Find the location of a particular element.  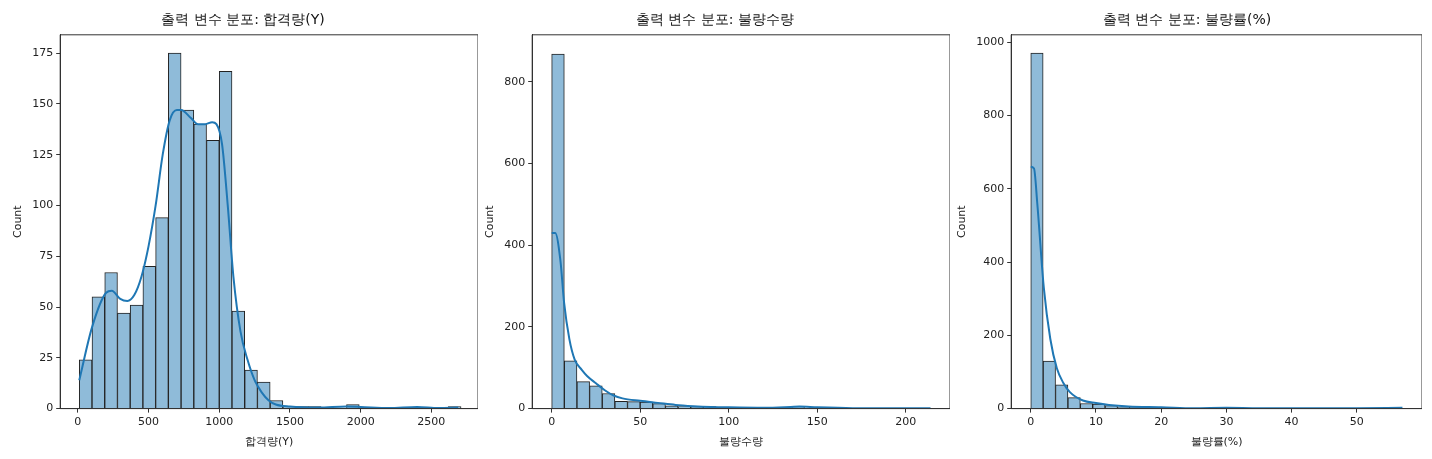

y-tick-label: 50 is located at coordinates (46, 306).